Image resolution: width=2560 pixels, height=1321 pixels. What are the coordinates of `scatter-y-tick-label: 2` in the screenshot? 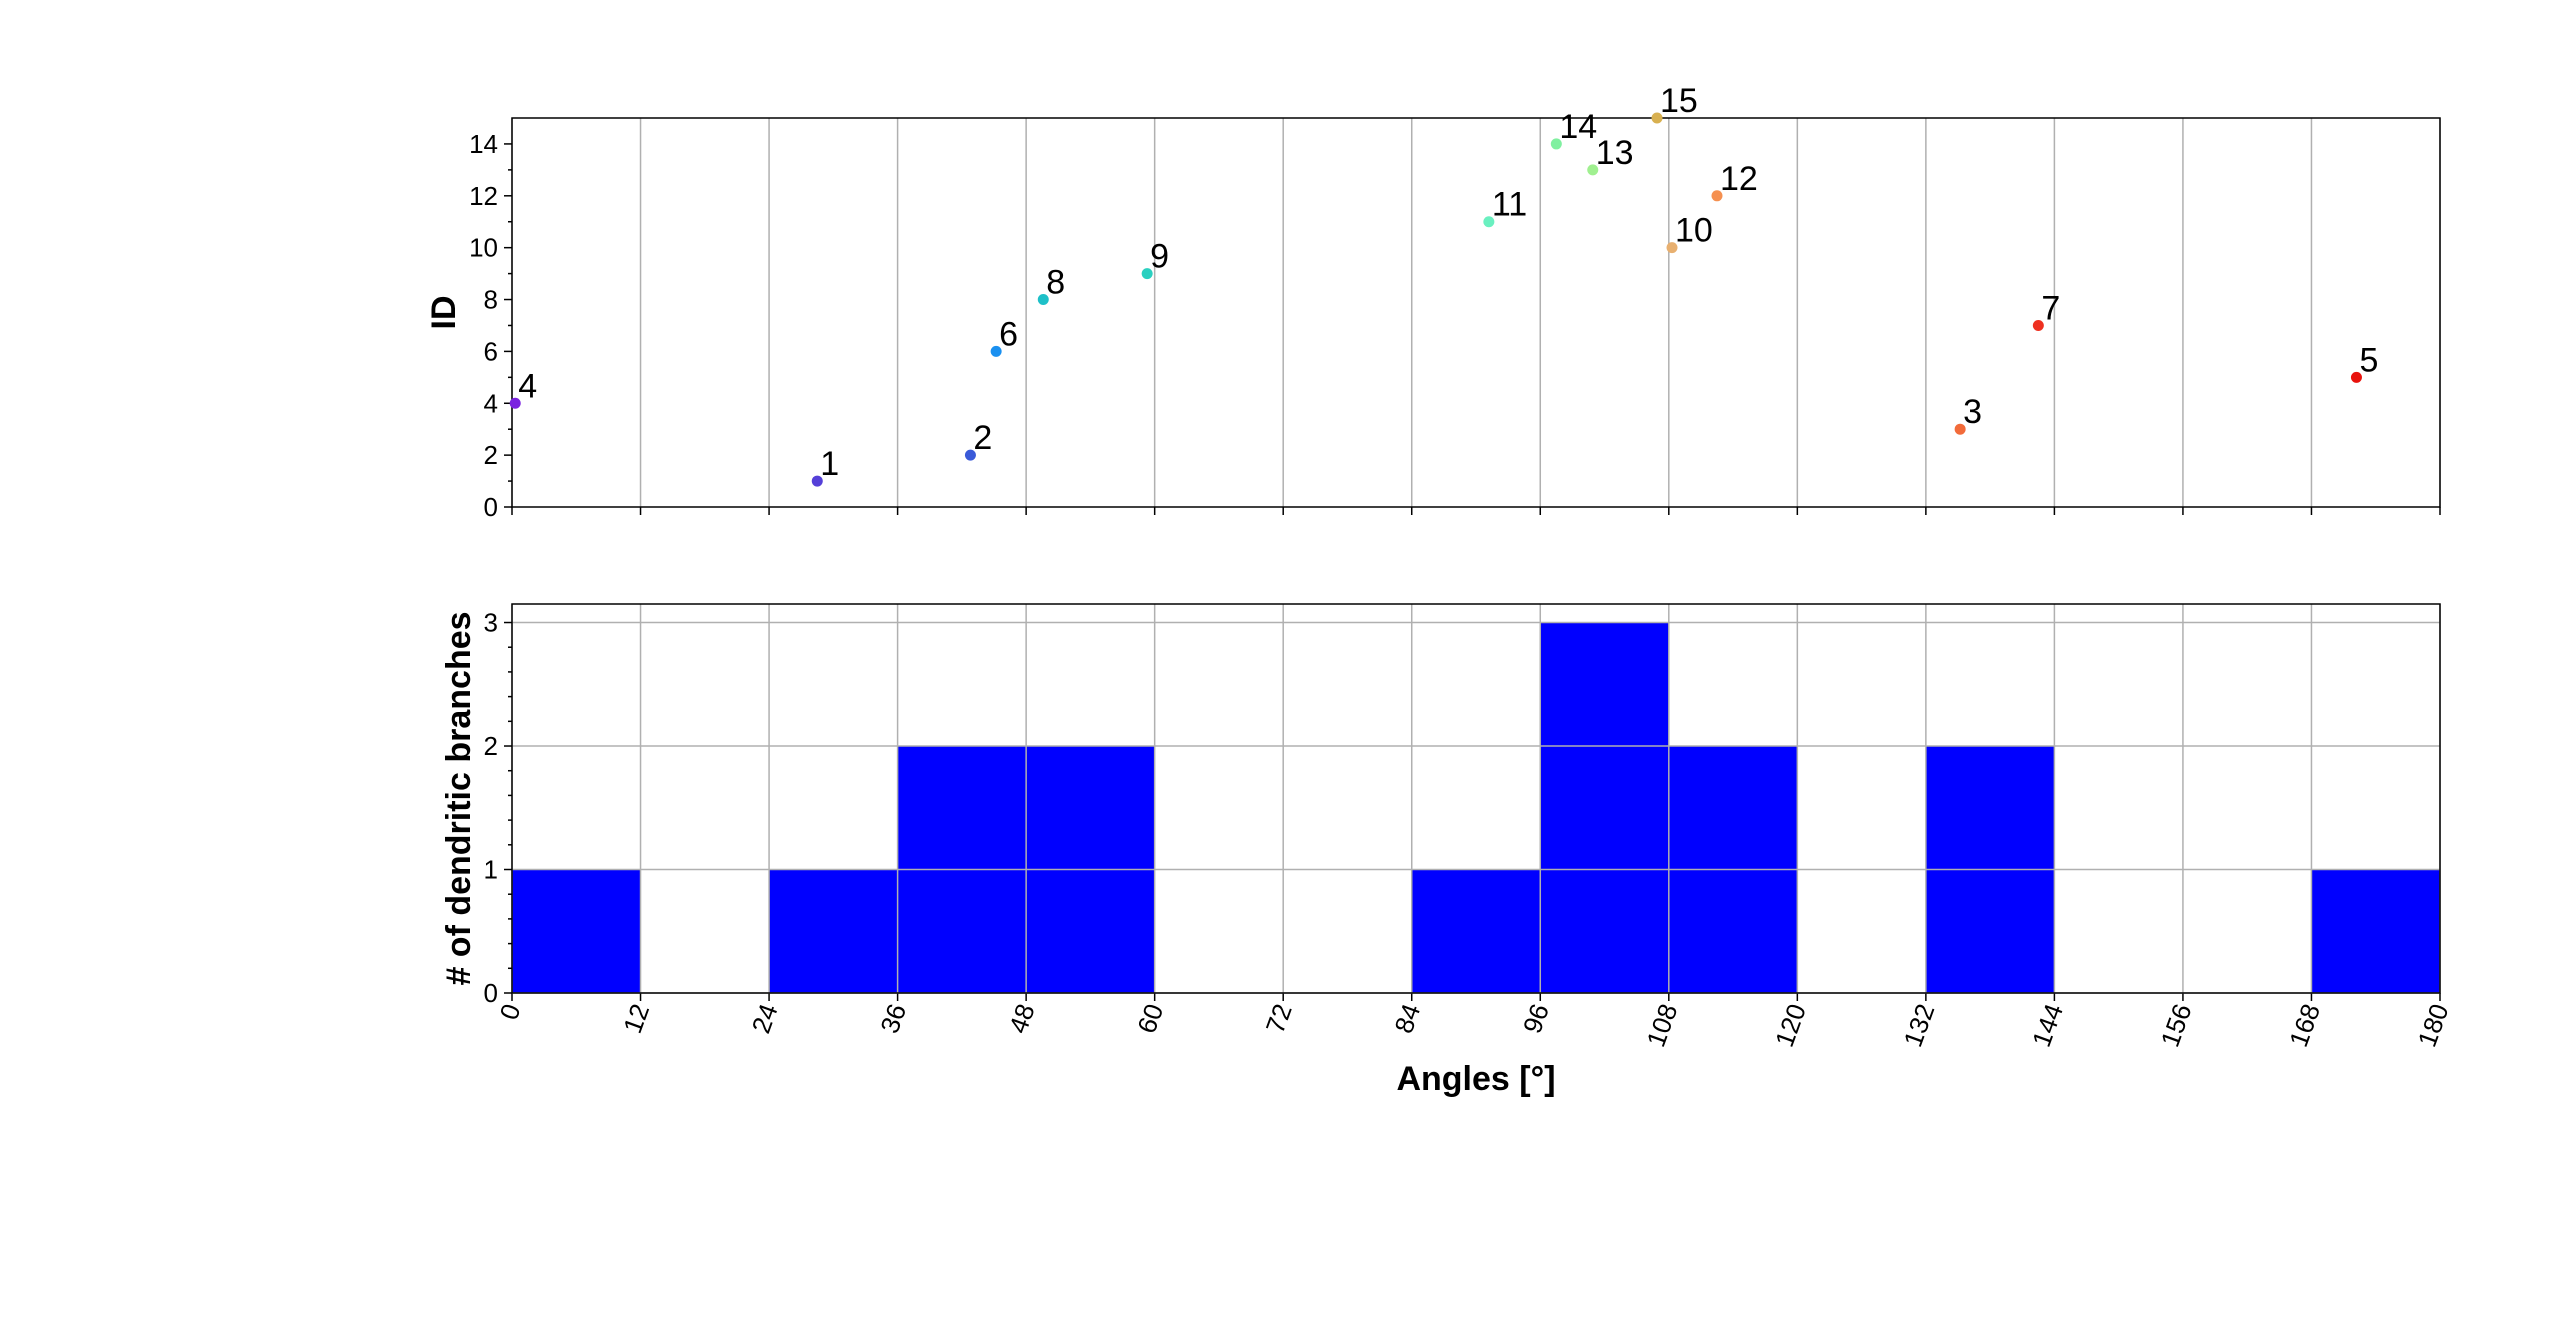 It's located at (491, 455).